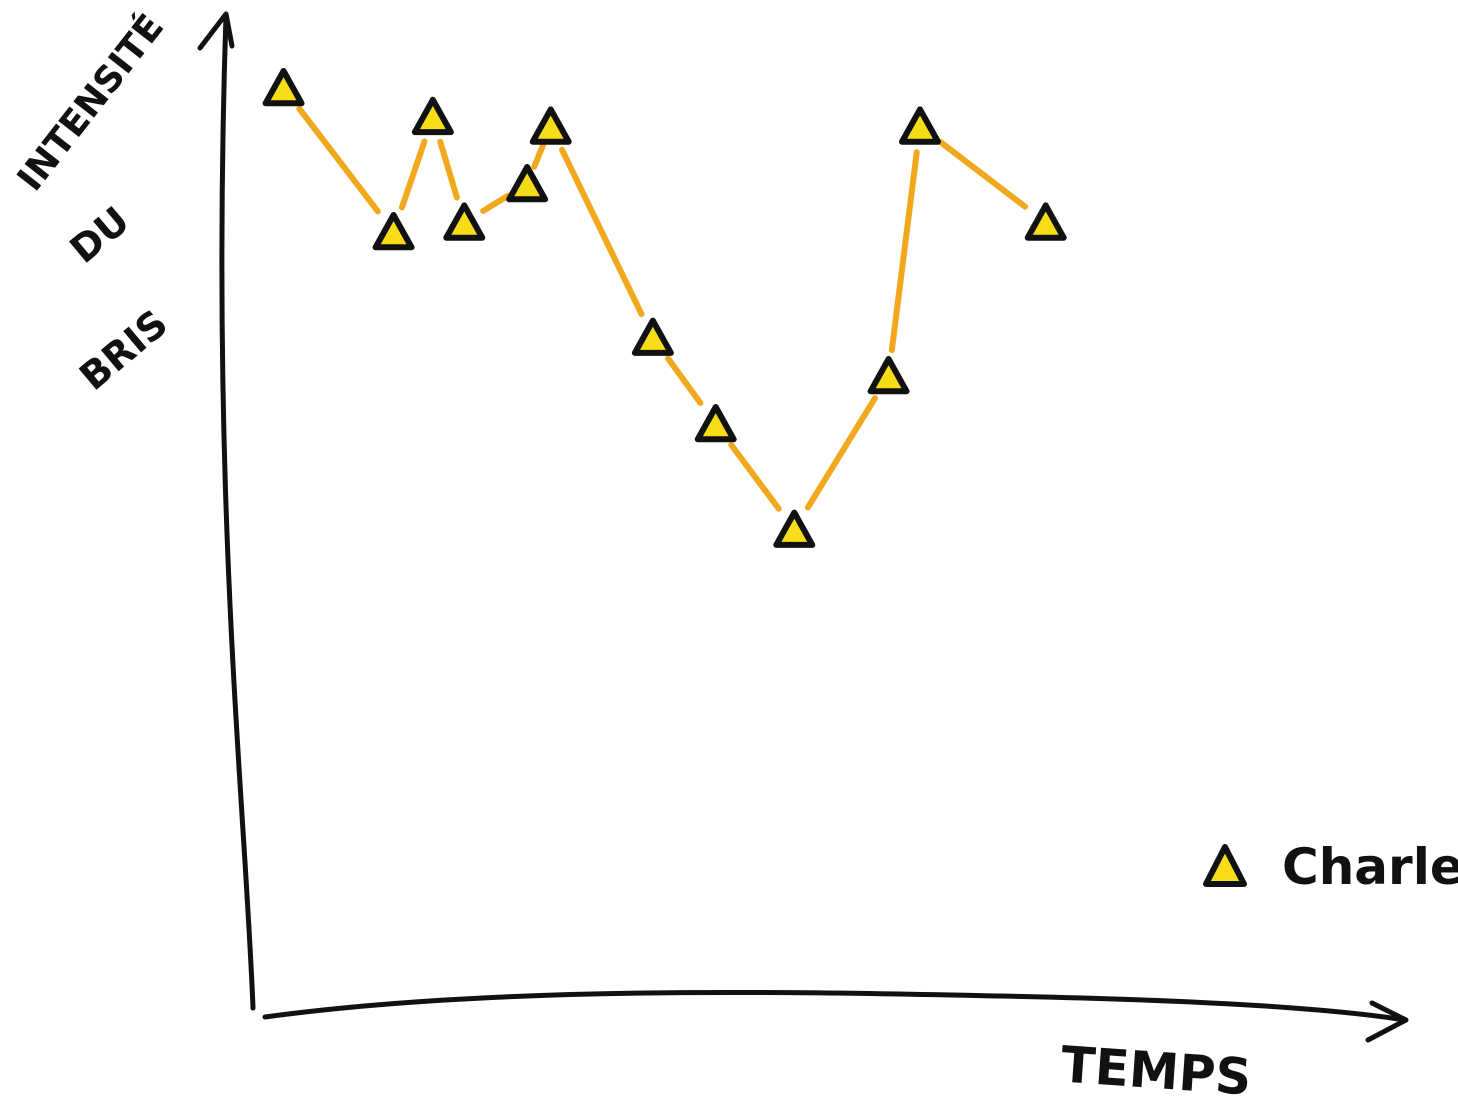  What do you see at coordinates (1387, 1021) in the screenshot?
I see `x-axis-arrowhead` at bounding box center [1387, 1021].